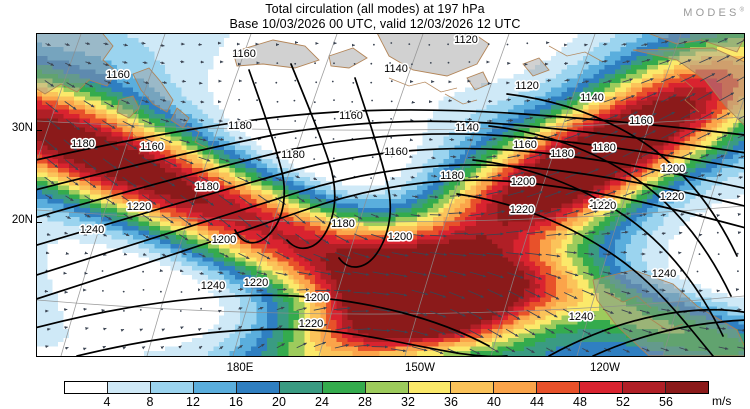 This screenshot has width=750, height=409. I want to click on longitude-label: 120W, so click(605, 368).